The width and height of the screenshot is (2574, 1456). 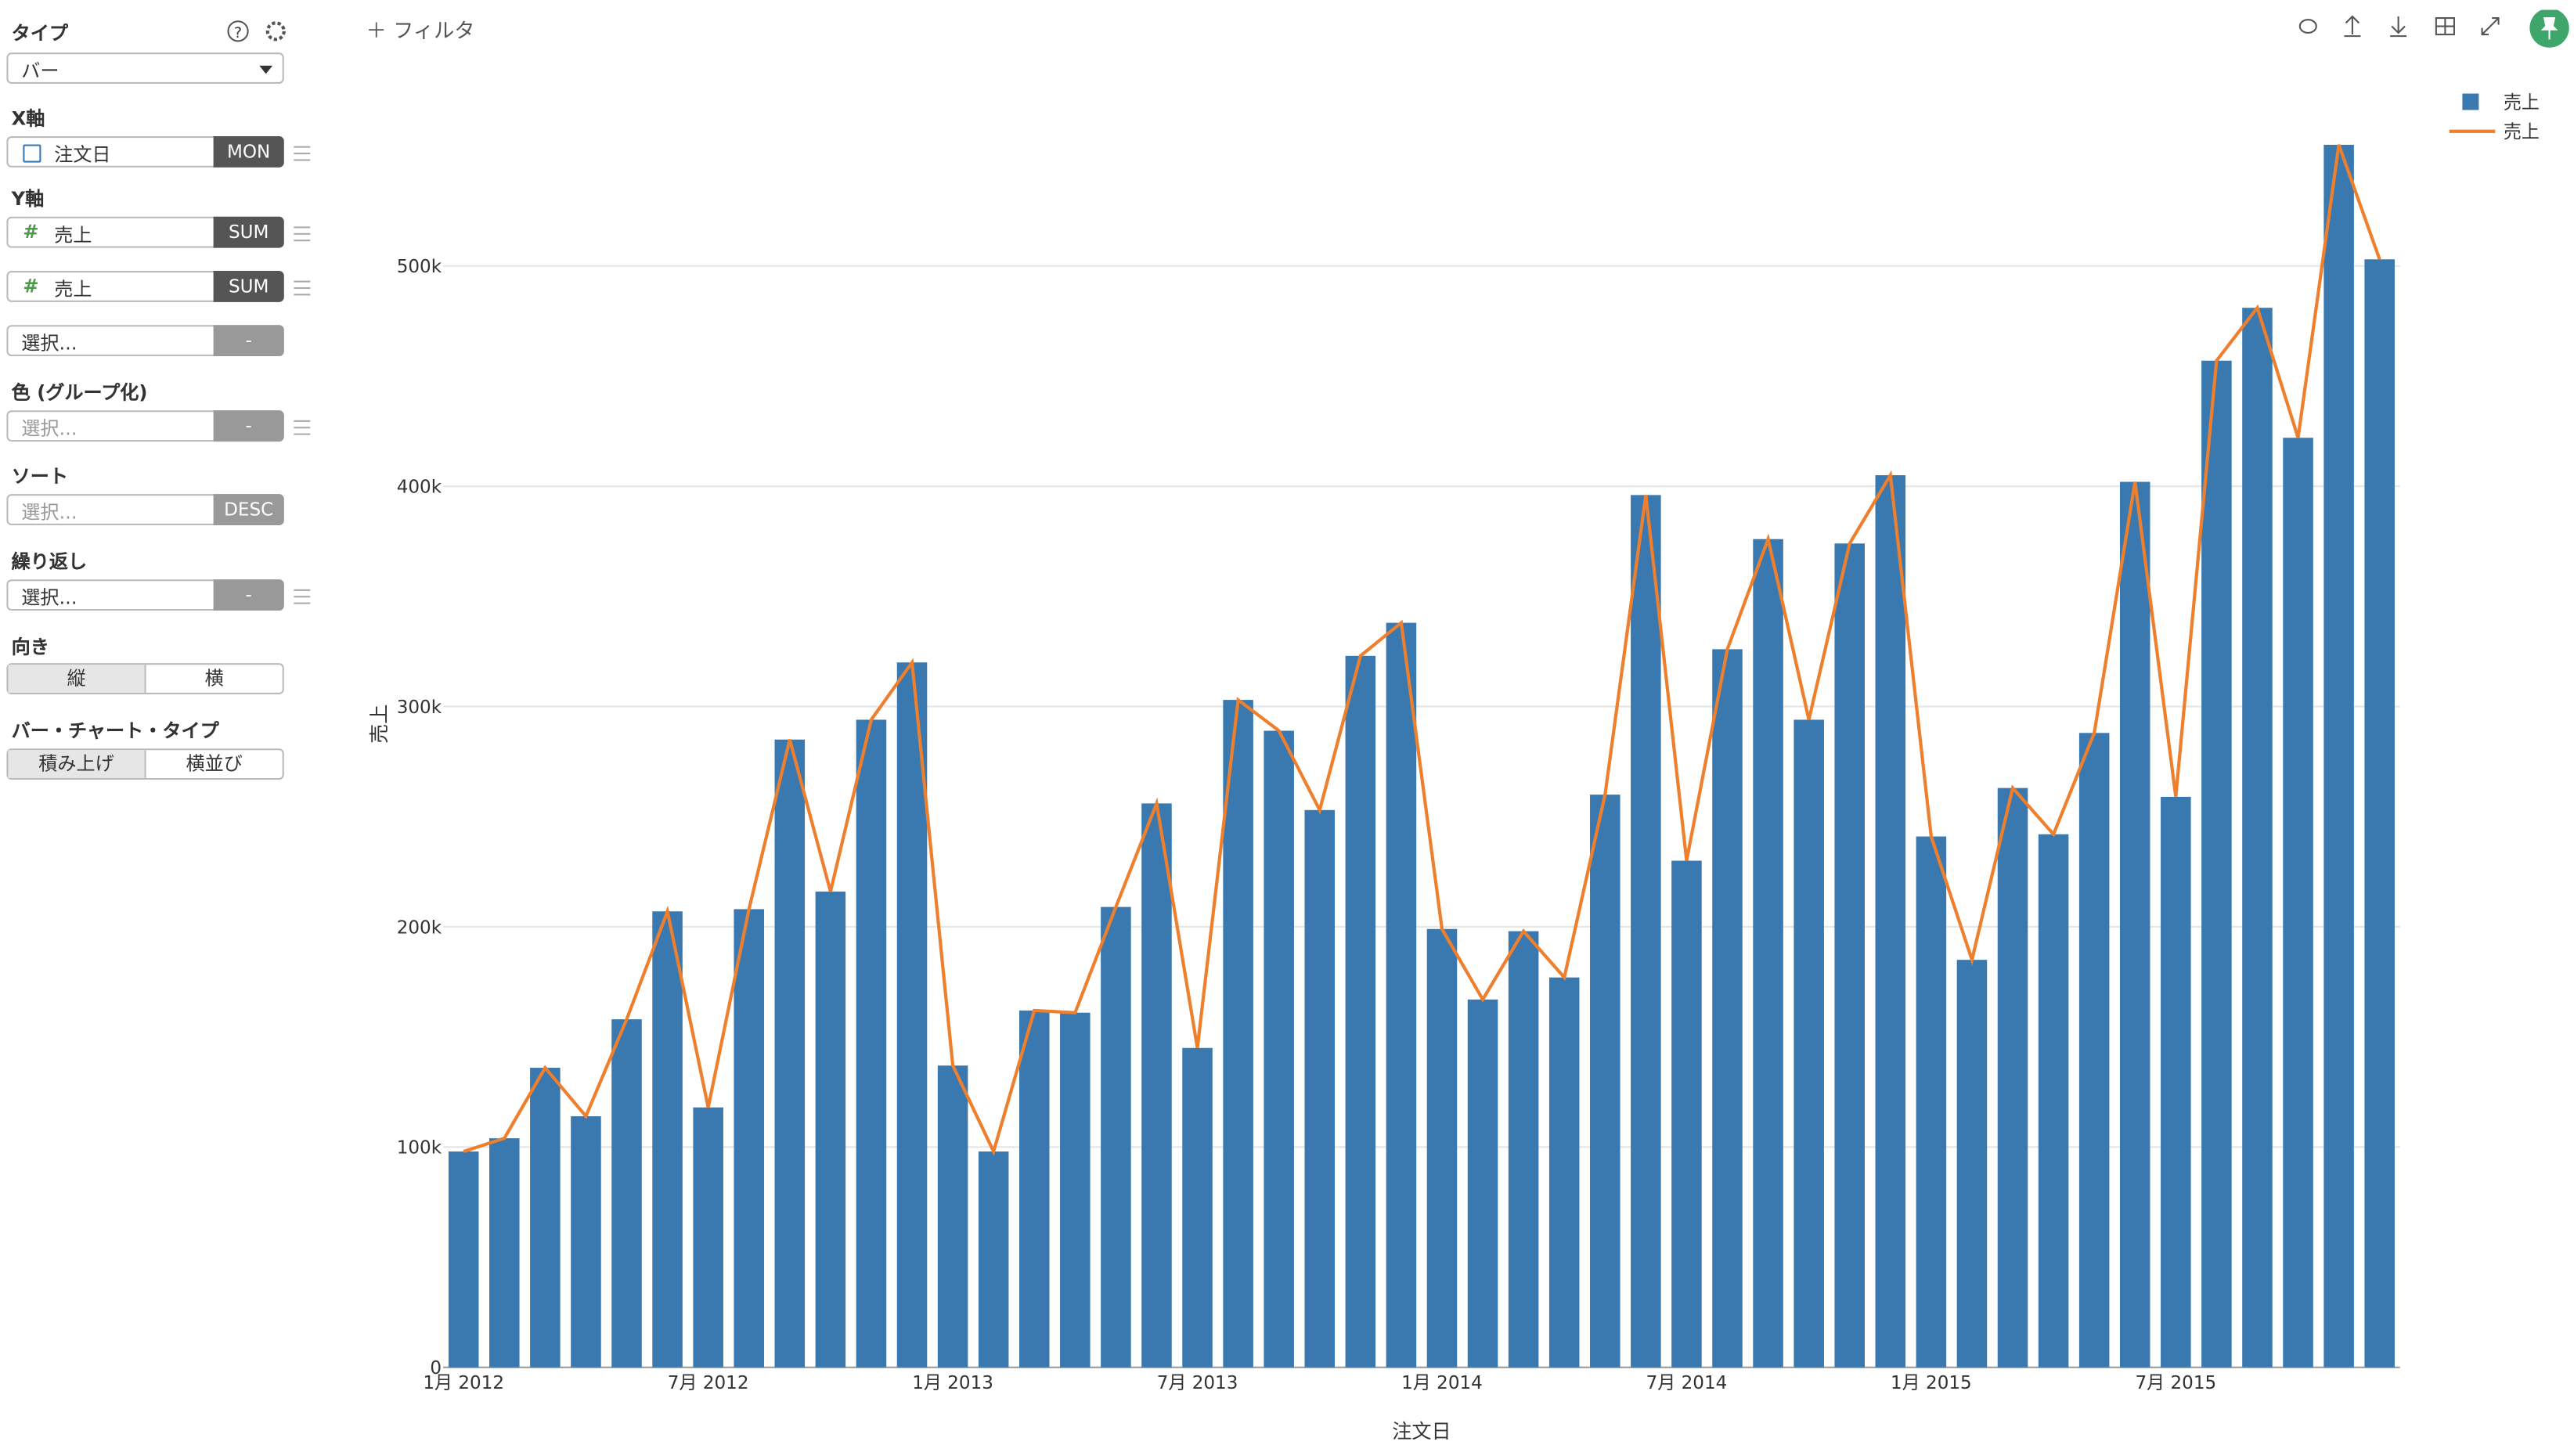 What do you see at coordinates (145, 68) in the screenshot?
I see `type-select: バー` at bounding box center [145, 68].